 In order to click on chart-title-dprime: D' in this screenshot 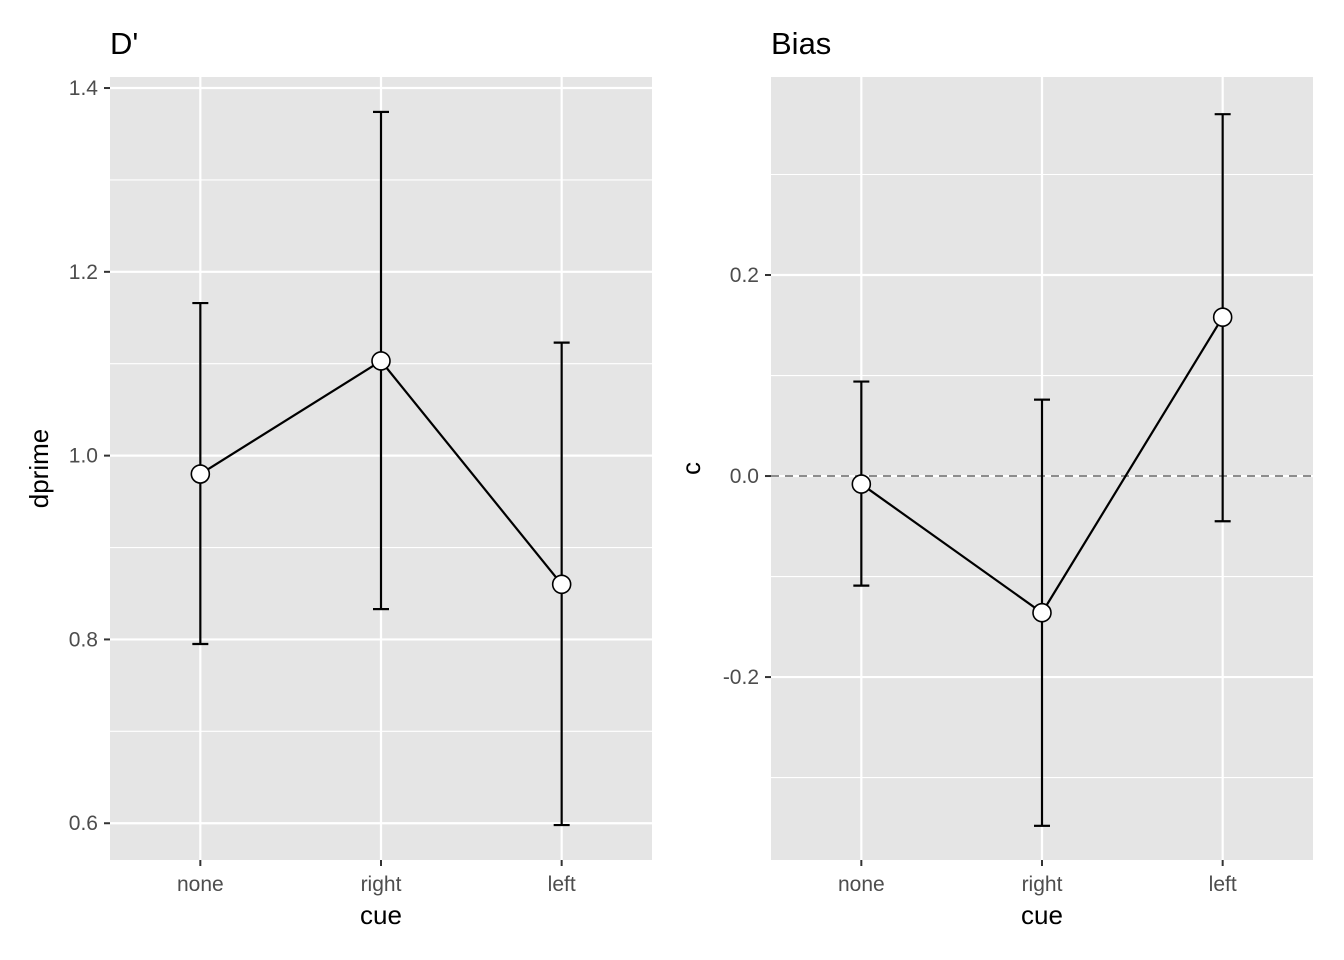, I will do `click(124, 43)`.